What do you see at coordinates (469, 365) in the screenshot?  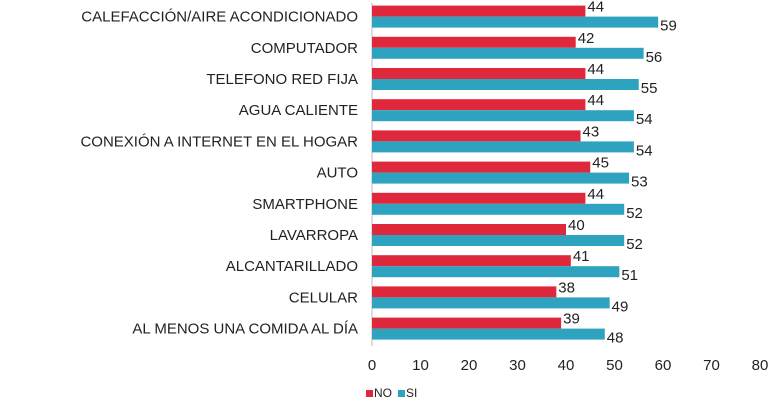 I see `x-tick-label: 20` at bounding box center [469, 365].